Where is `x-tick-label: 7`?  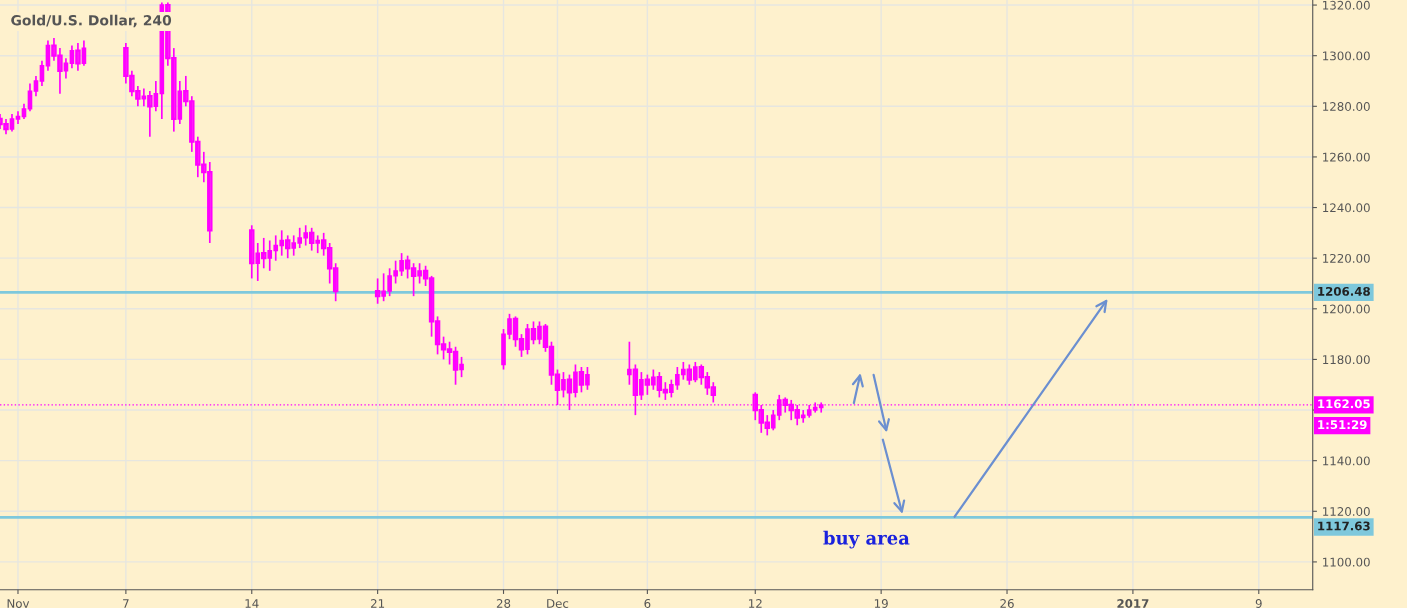
x-tick-label: 7 is located at coordinates (126, 603).